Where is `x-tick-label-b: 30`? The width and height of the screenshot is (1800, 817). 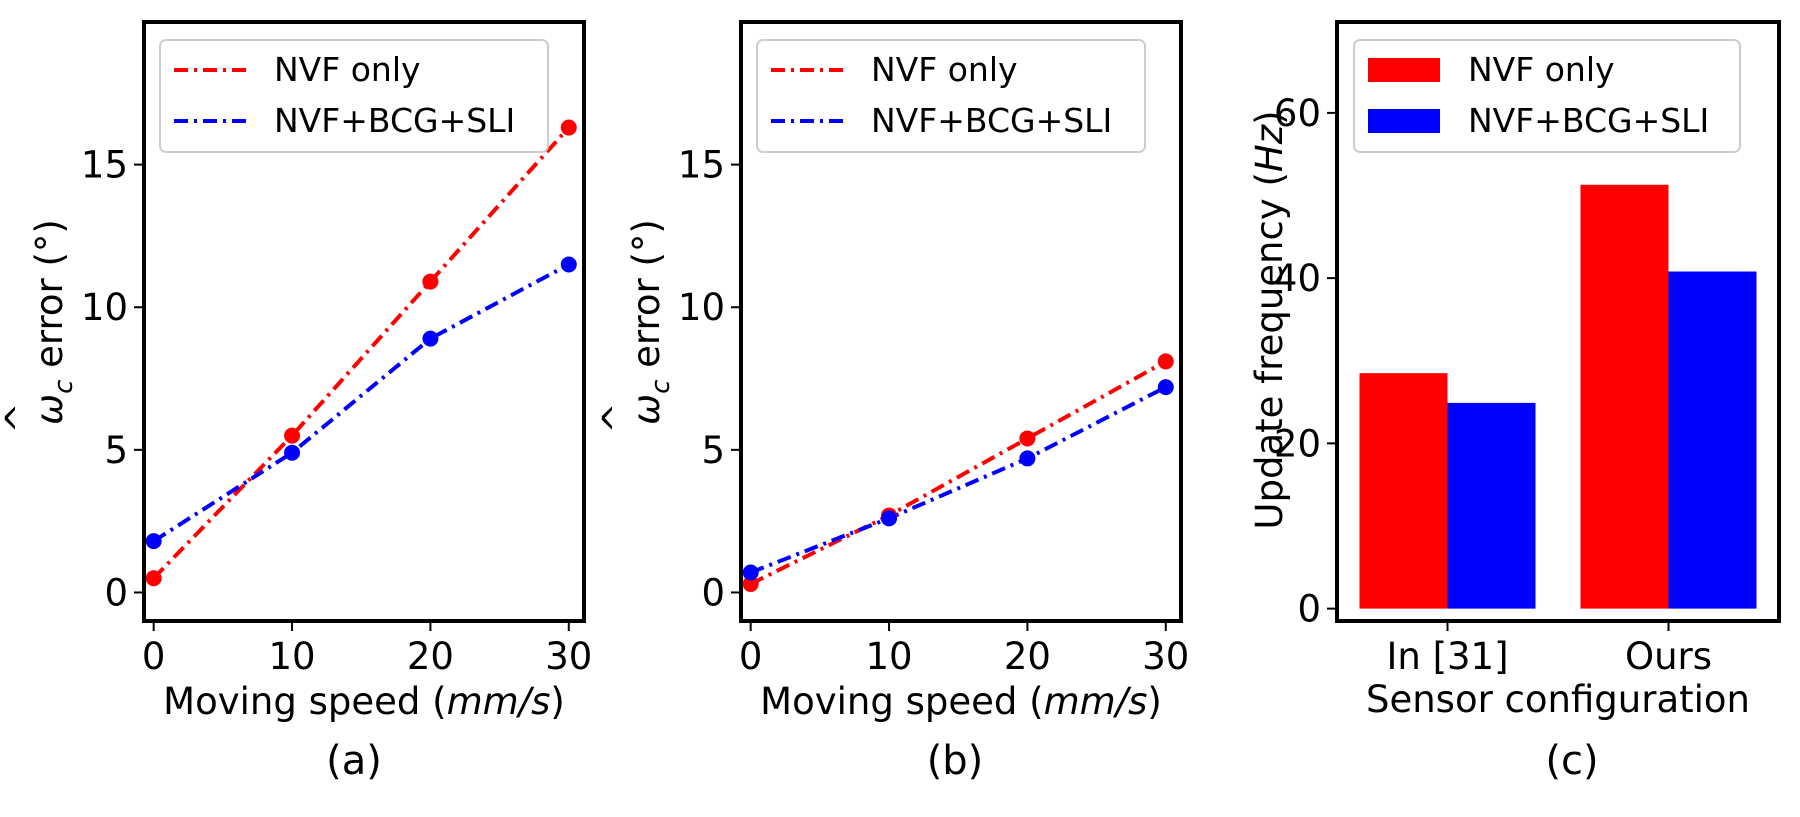 x-tick-label-b: 30 is located at coordinates (1165, 656).